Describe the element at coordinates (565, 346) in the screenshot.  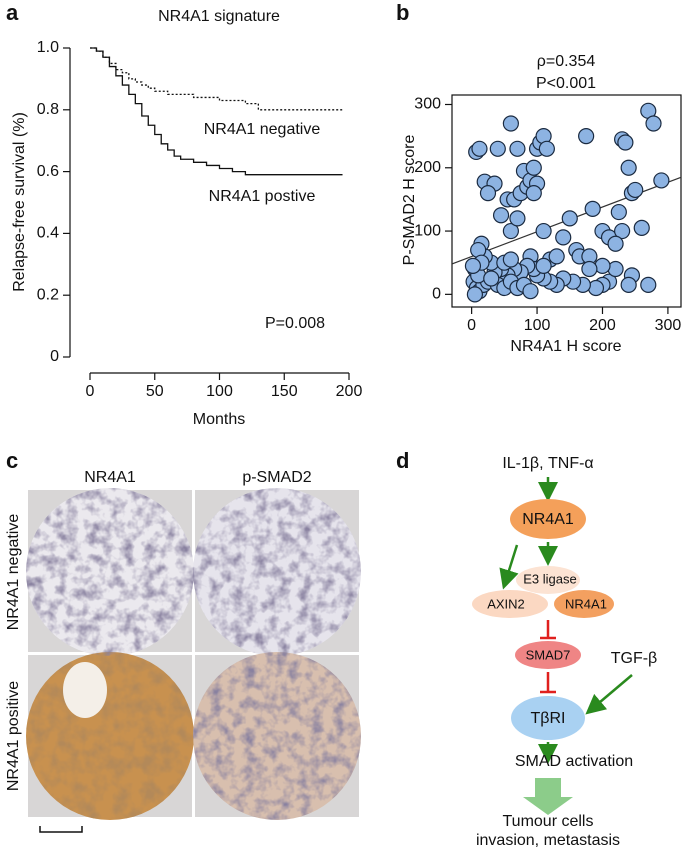
I see `x-axis-label: NR4A1 H score` at that location.